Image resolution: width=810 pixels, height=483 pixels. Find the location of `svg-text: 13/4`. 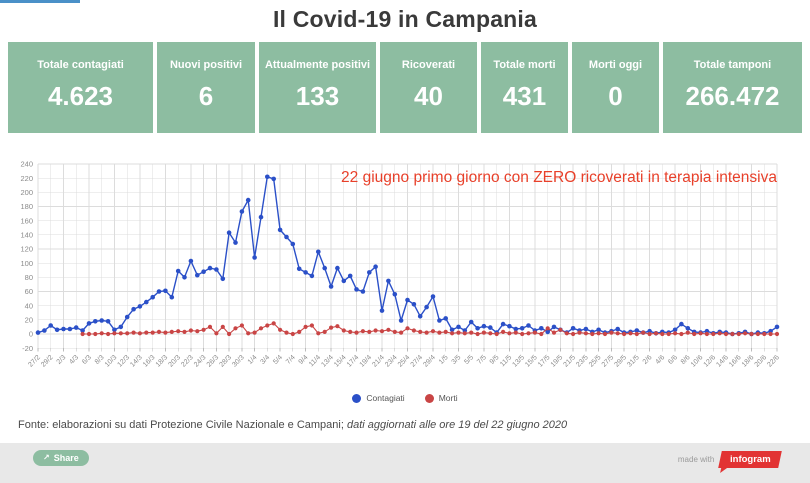

svg-text: 13/4 is located at coordinates (327, 361).